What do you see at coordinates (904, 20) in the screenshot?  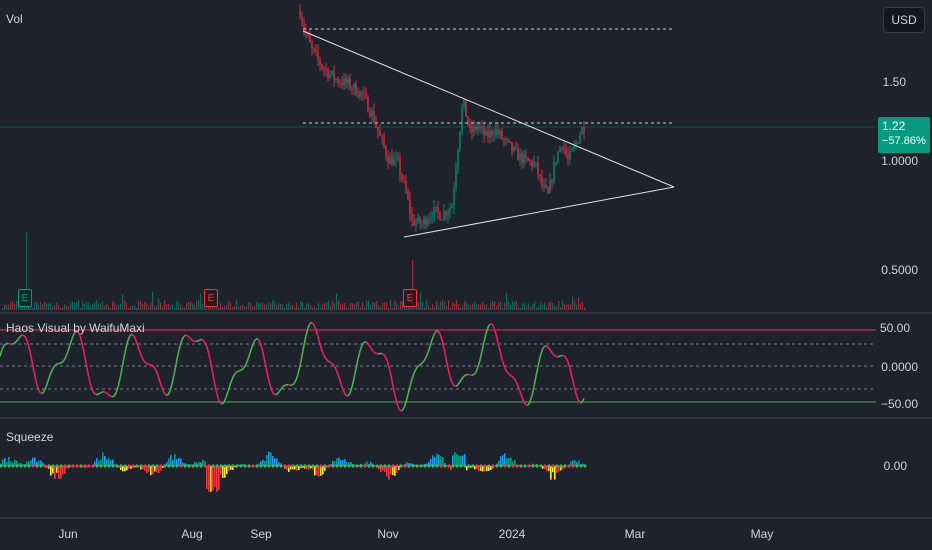 I see `currency-button: USD` at bounding box center [904, 20].